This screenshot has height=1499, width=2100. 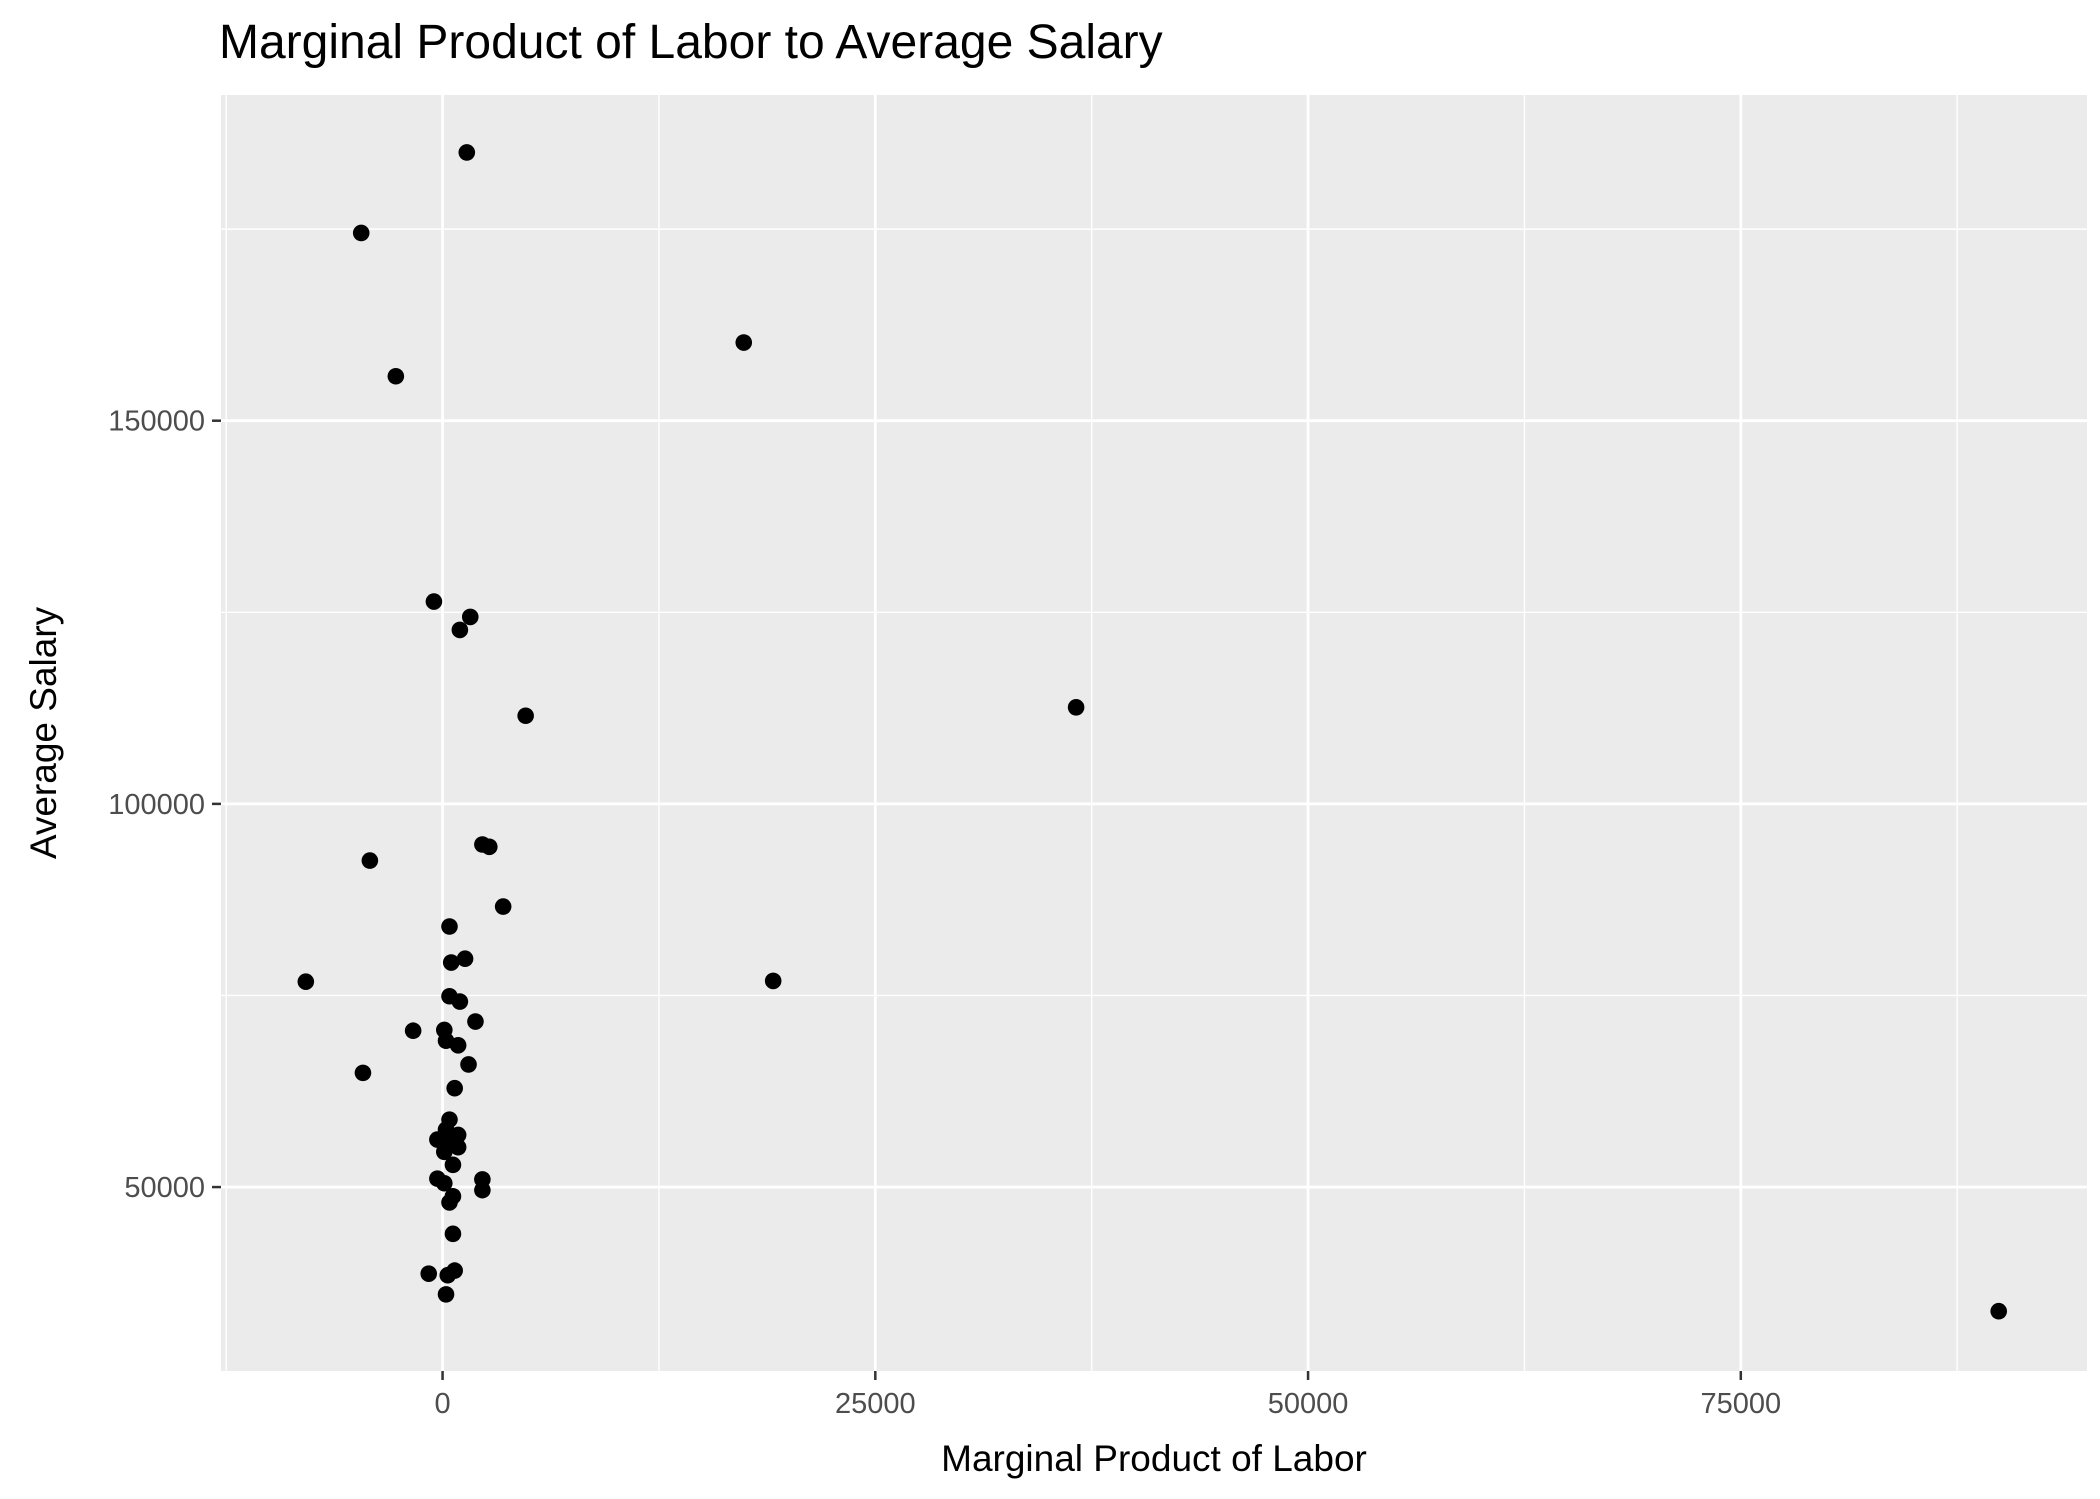 I want to click on x-tick-label: 75000, so click(x=1740, y=1404).